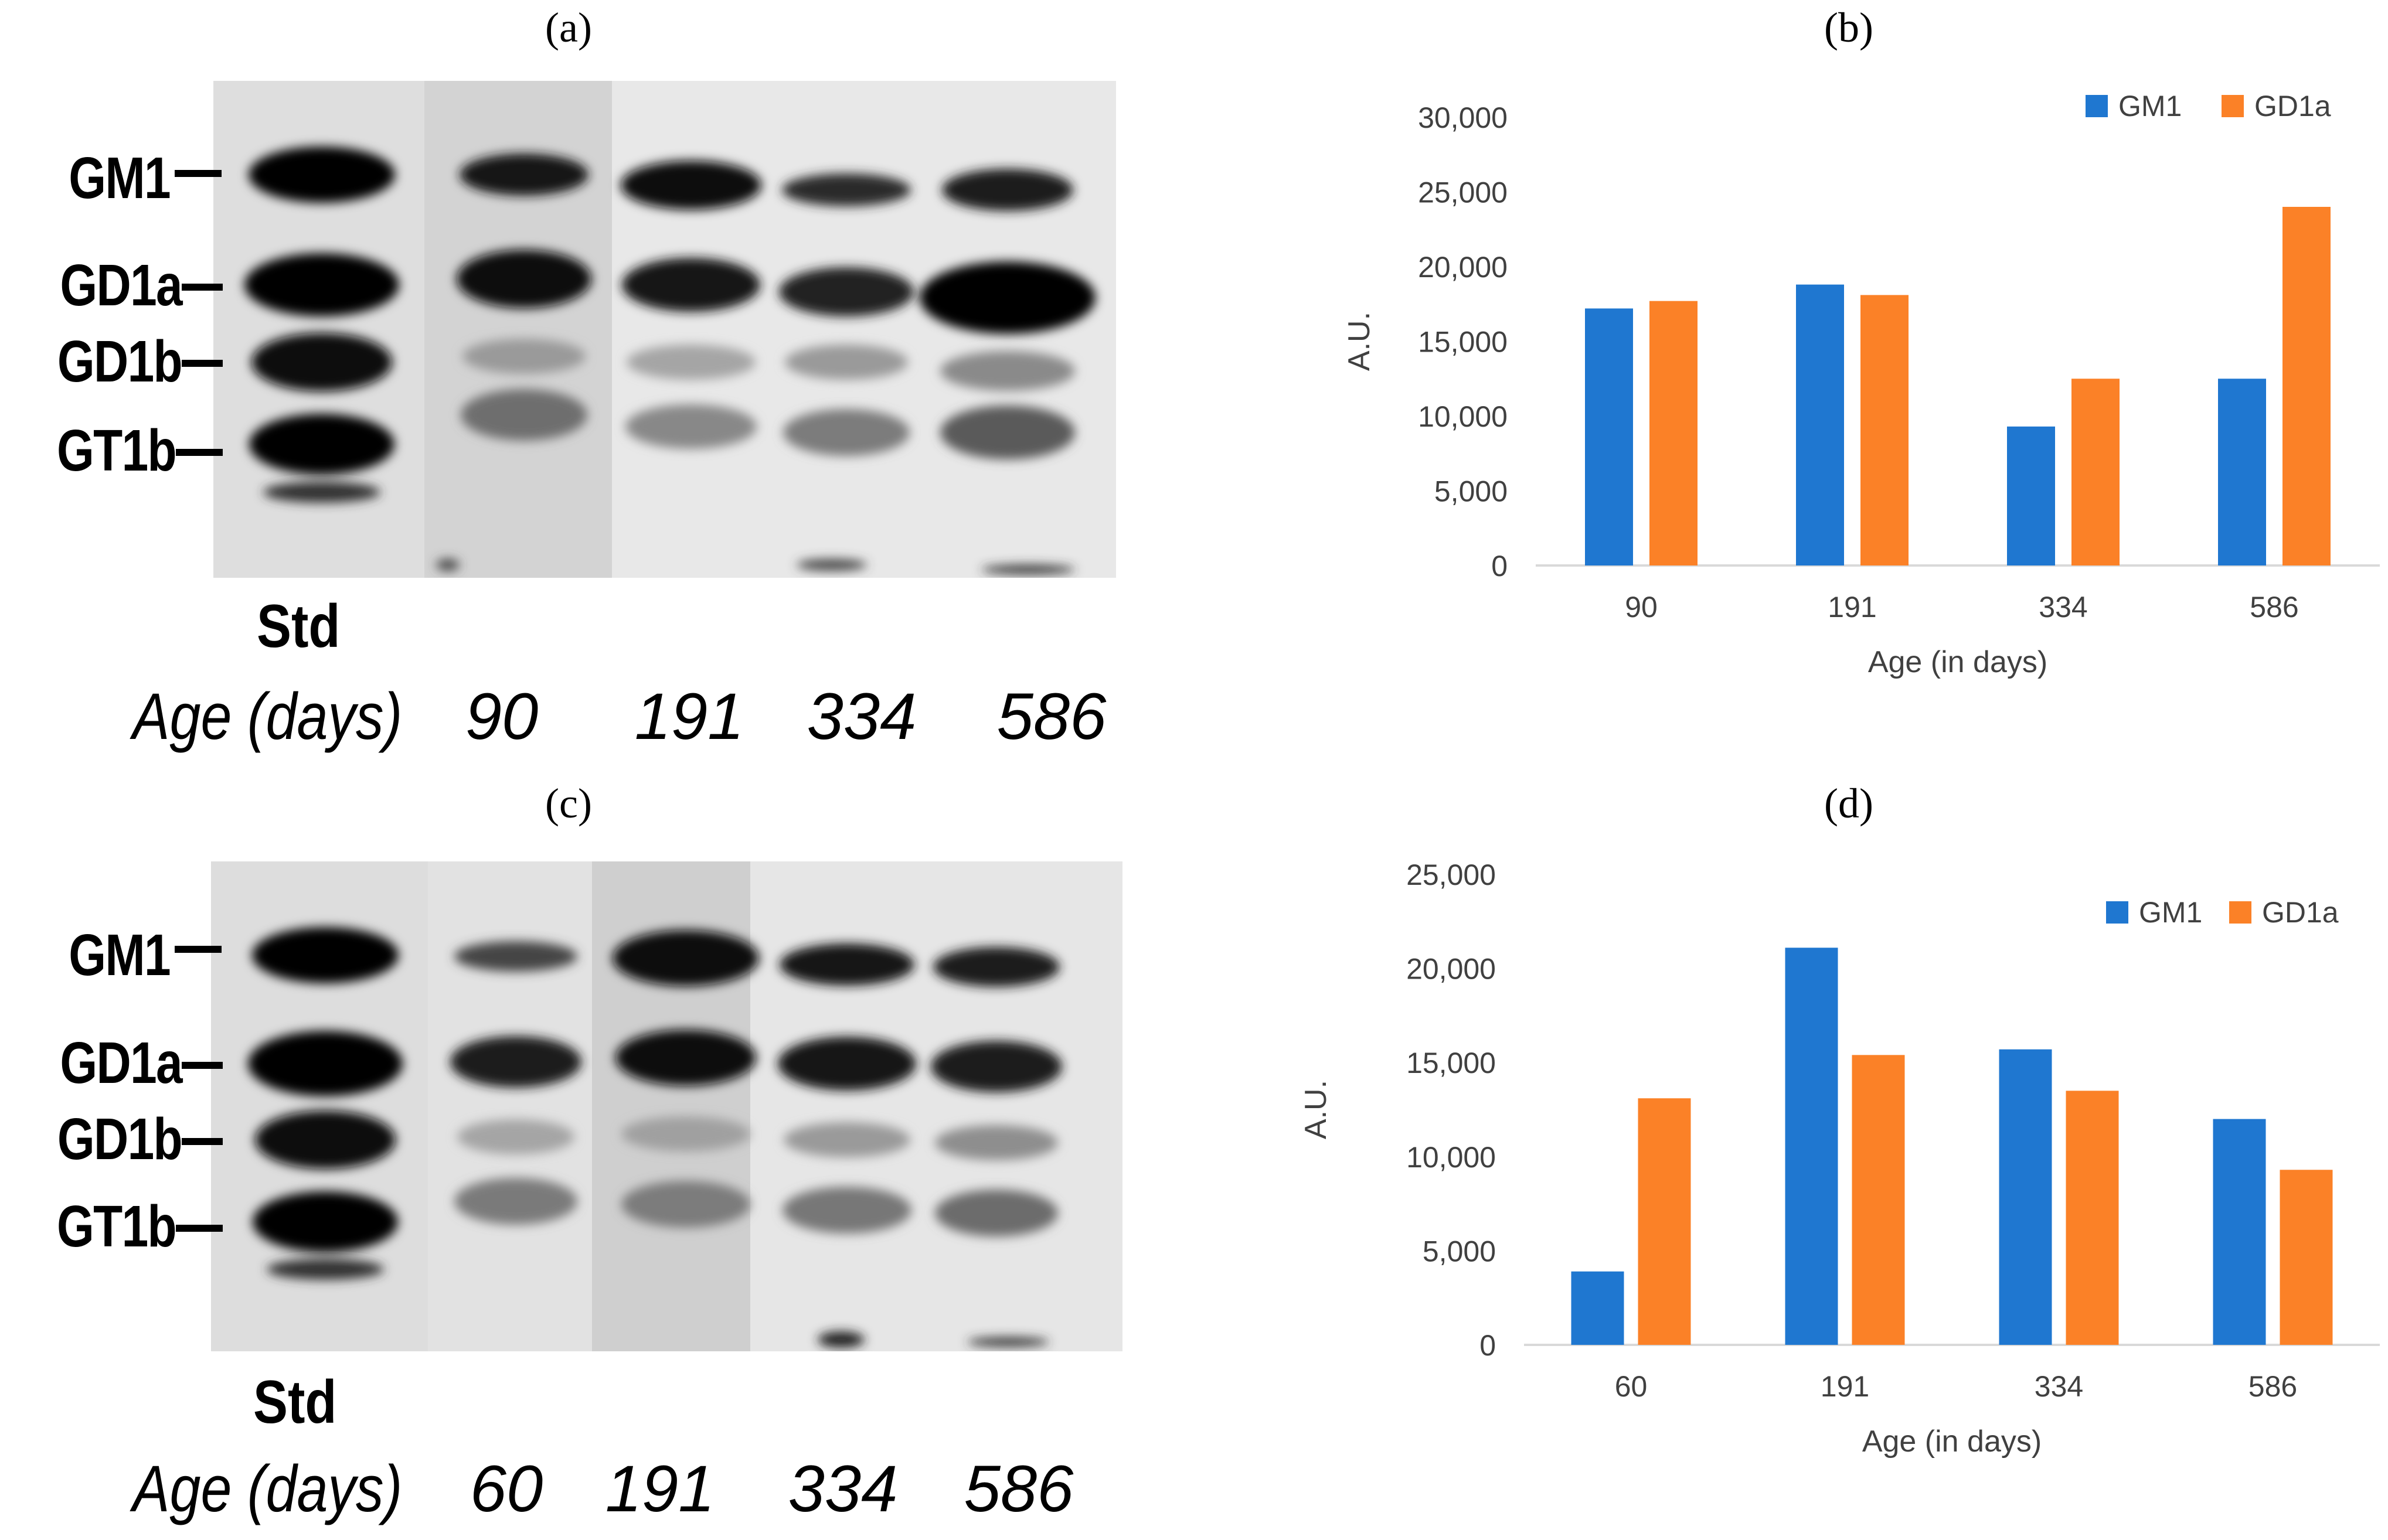 This screenshot has width=2388, height=1540. Describe the element at coordinates (664, 329) in the screenshot. I see `gel-image-a` at that location.